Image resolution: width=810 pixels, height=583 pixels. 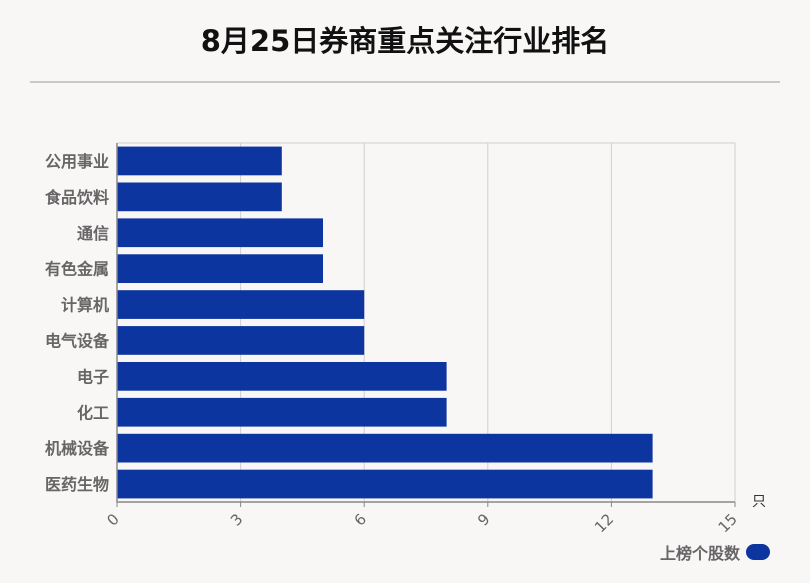 What do you see at coordinates (604, 523) in the screenshot?
I see `x-tick-label: 12` at bounding box center [604, 523].